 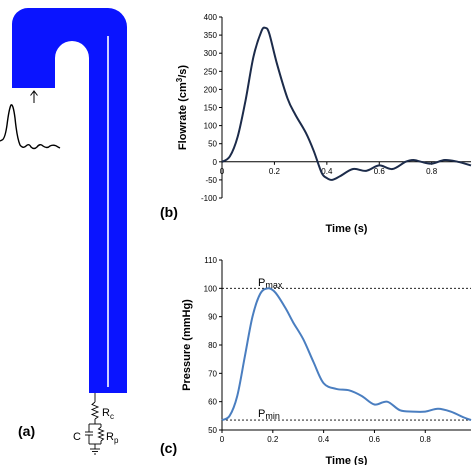 I want to click on inflow-waveform, so click(x=30, y=127).